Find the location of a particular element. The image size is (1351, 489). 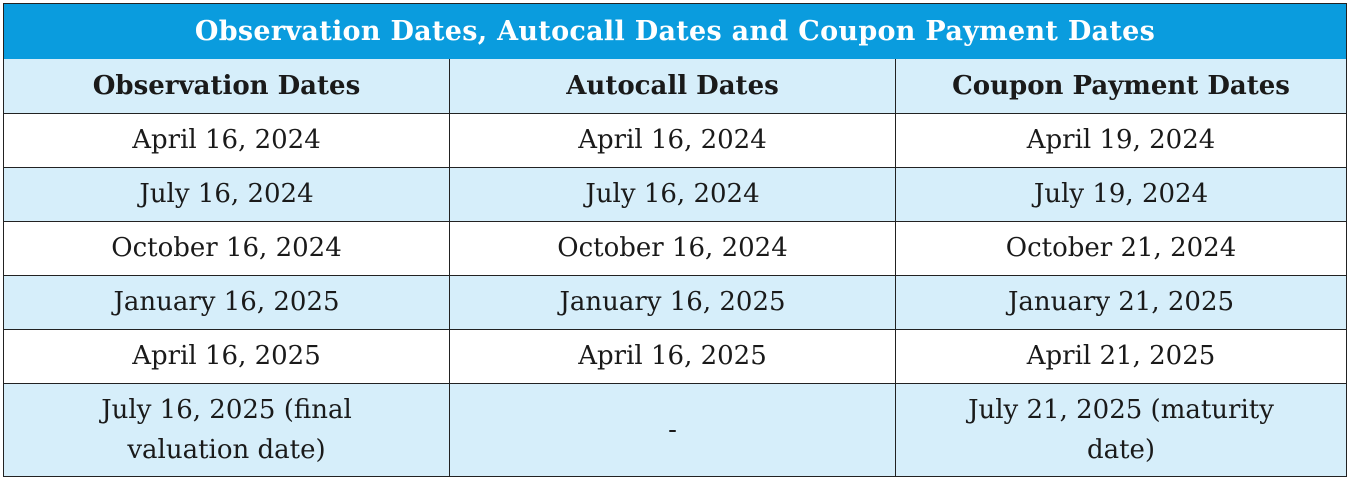

observation-date-cell: October 16, 2024 is located at coordinates (226, 248).